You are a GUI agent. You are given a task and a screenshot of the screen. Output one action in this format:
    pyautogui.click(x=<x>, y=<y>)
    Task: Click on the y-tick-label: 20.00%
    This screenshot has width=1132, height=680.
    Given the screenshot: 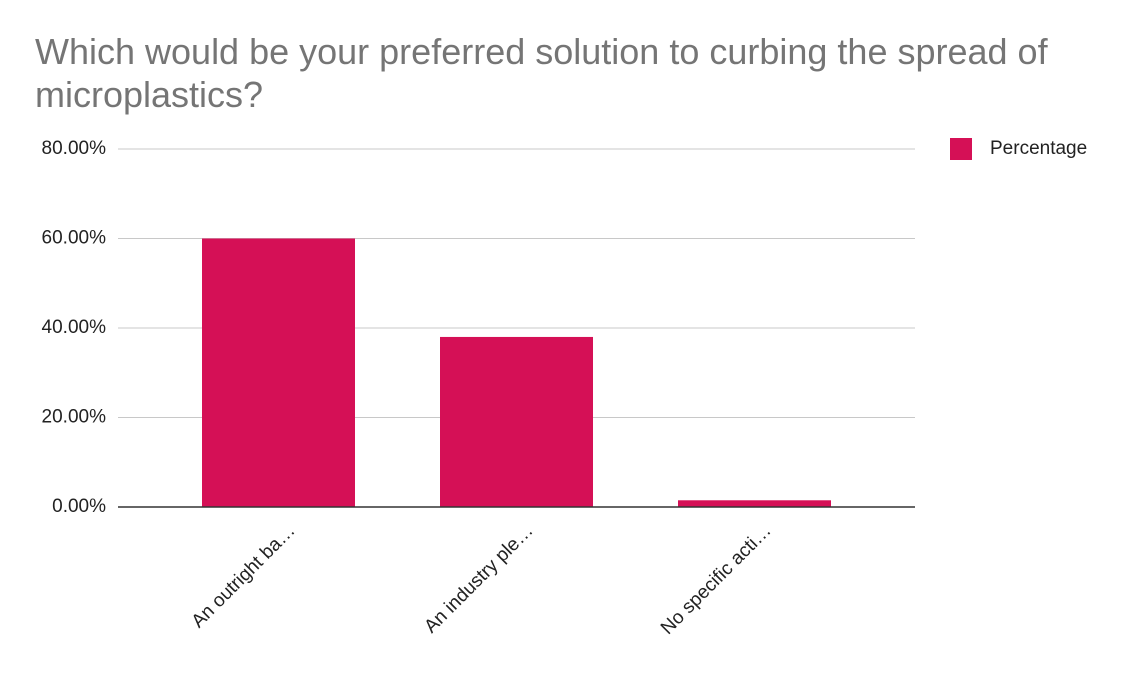 What is the action you would take?
    pyautogui.click(x=74, y=417)
    